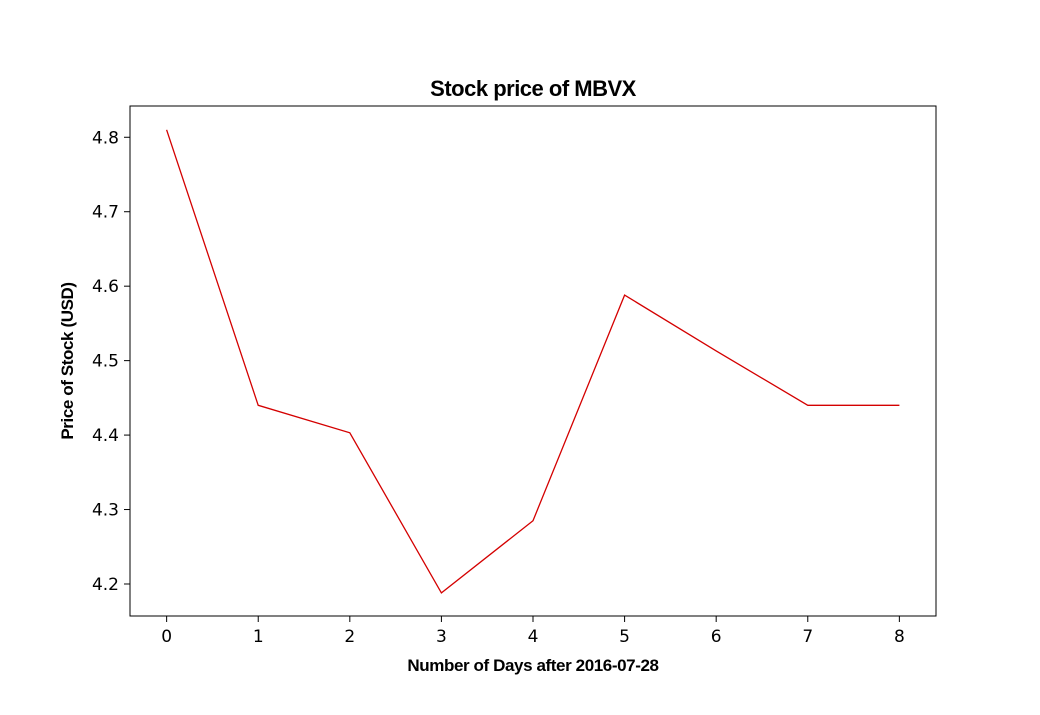 The width and height of the screenshot is (1040, 715). I want to click on x-tick-label: 0, so click(166, 637).